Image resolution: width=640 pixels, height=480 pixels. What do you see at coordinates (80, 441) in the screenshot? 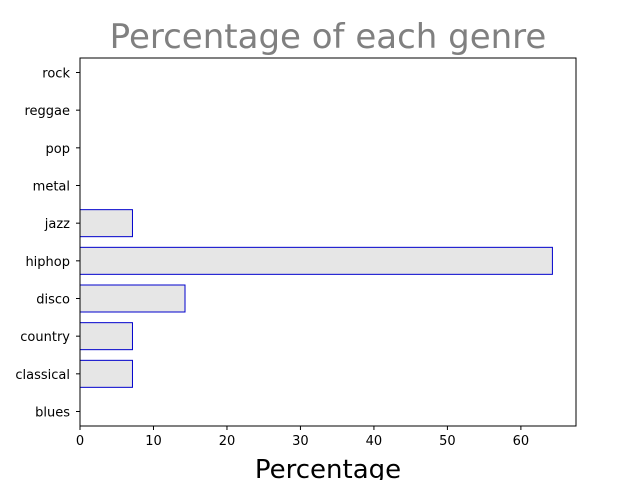
I see `x-tick-label-0: 0` at bounding box center [80, 441].